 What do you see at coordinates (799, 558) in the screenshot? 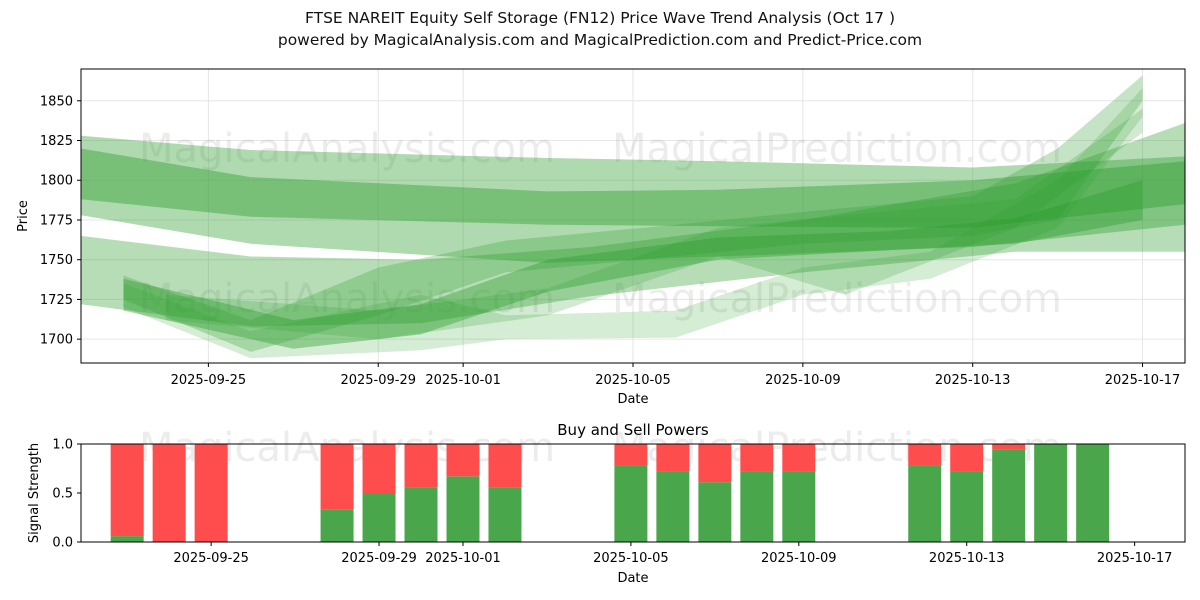
I see `bottom-x-tick-label: 2025-10-09` at bounding box center [799, 558].